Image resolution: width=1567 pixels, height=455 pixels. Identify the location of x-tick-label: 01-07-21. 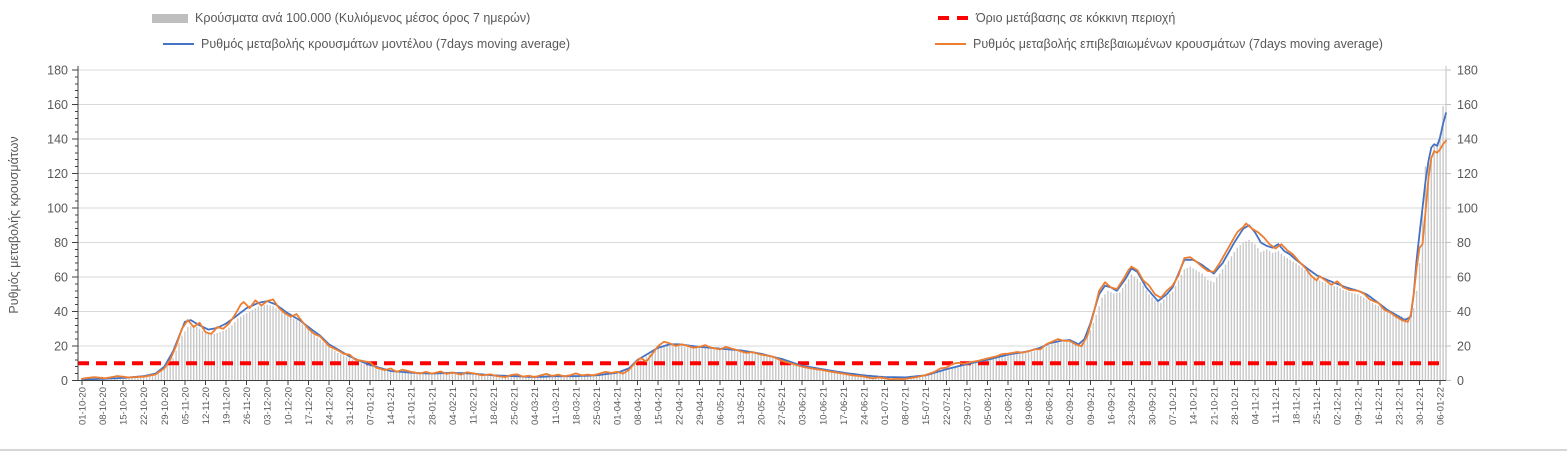
(885, 406).